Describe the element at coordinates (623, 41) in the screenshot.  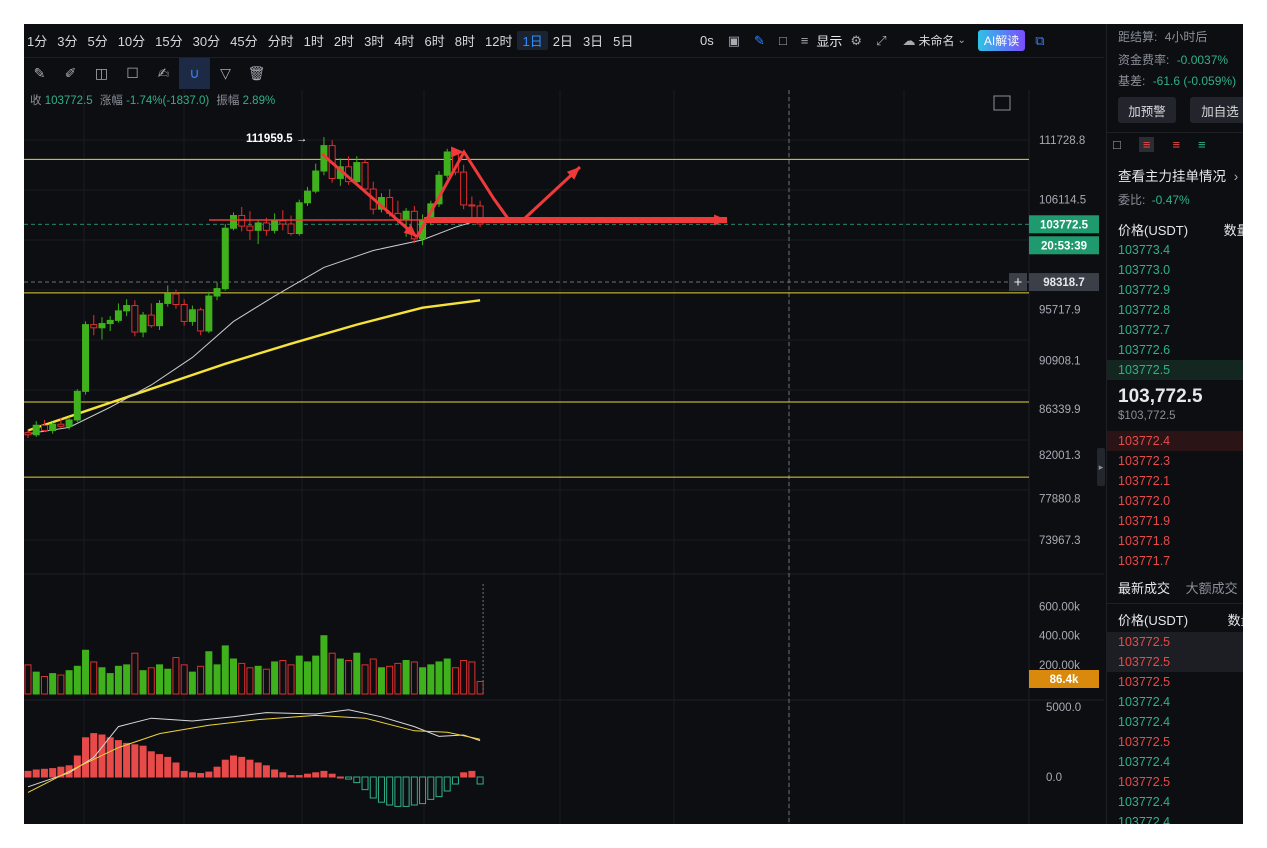
I see `timeframe-18: 5日` at that location.